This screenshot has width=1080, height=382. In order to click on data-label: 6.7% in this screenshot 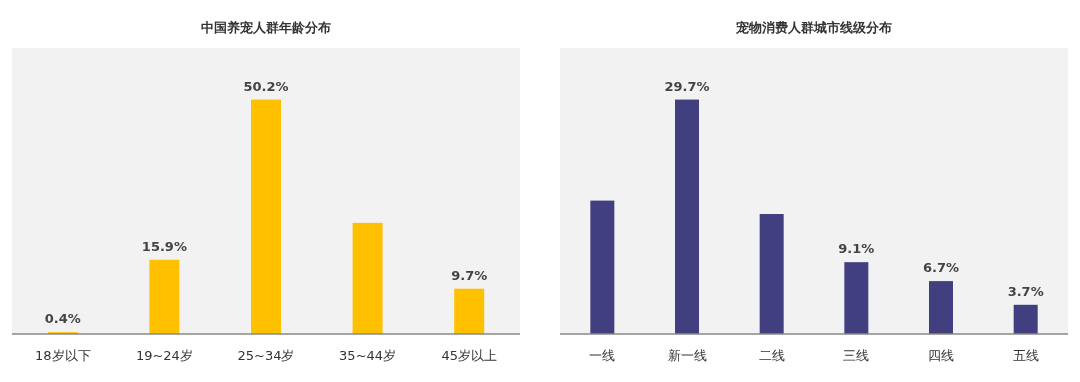, I will do `click(941, 268)`.